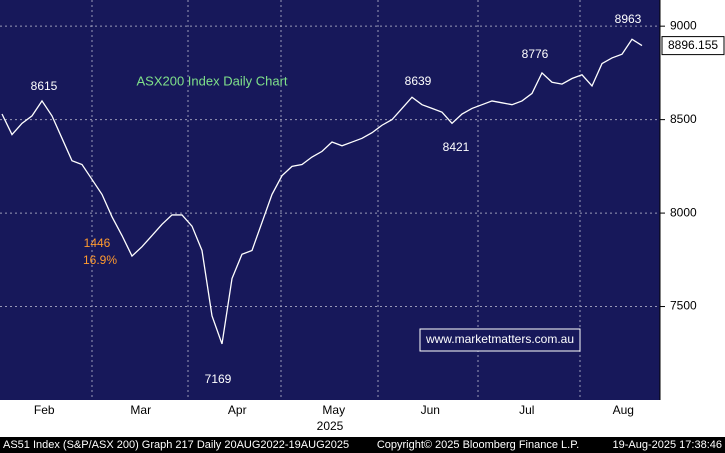  I want to click on y-axis-area, so click(692, 218).